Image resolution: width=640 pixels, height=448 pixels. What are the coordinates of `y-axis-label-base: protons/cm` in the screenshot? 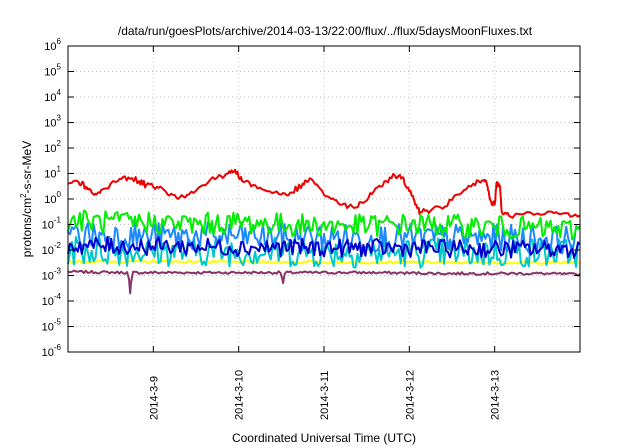 It's located at (27, 227).